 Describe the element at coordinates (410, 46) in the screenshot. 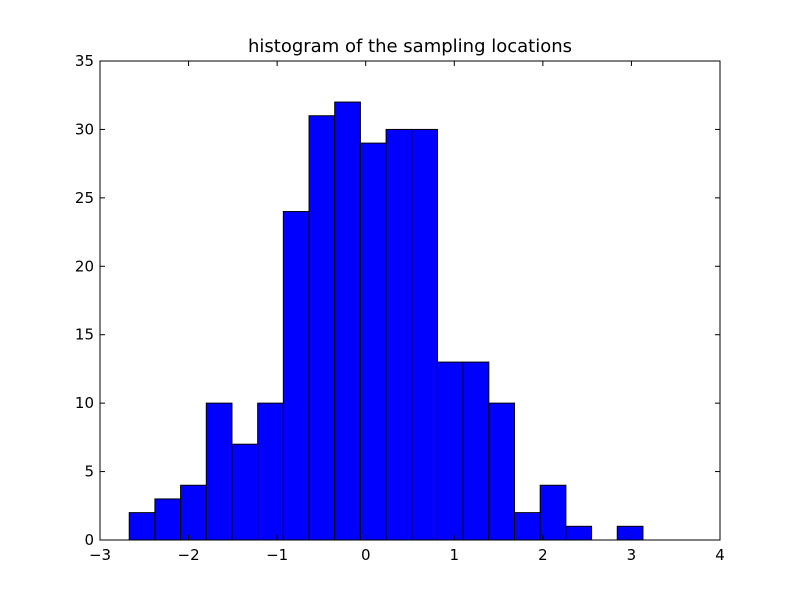

I see `chart-title: histogram of the sampling locations` at that location.